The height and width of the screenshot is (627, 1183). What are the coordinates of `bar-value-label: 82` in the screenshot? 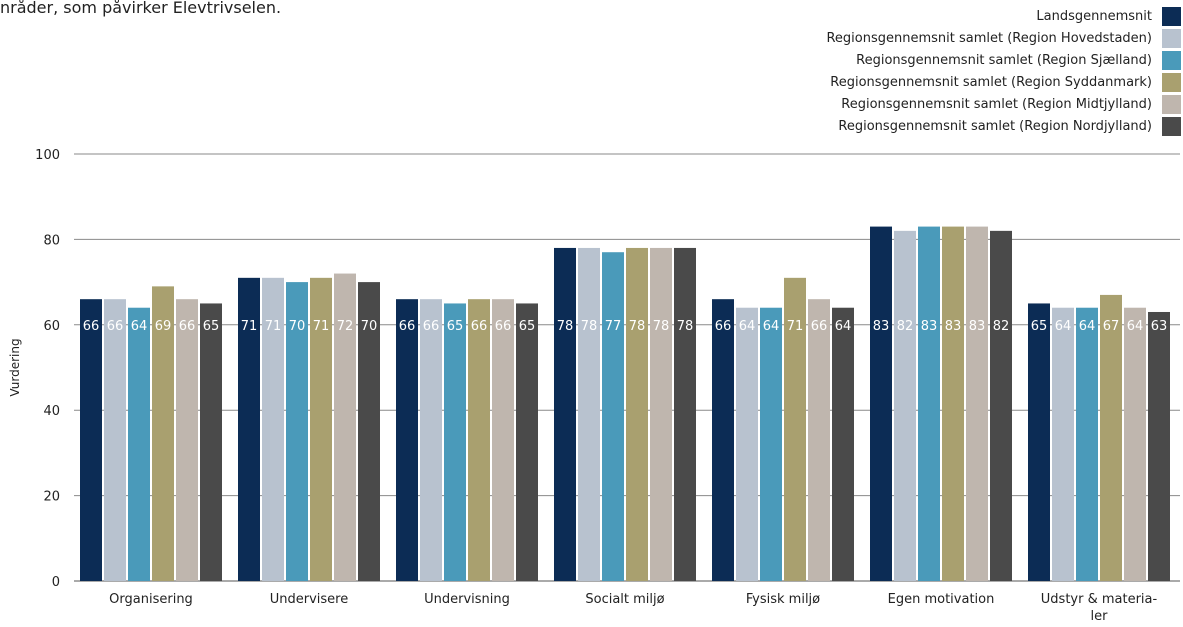 It's located at (905, 326).